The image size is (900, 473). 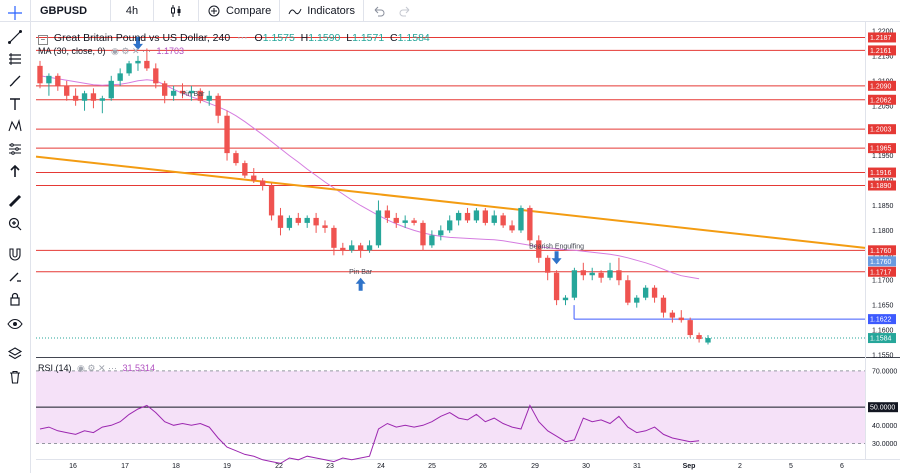 I want to click on level-price-tag: 1.2187, so click(x=882, y=37).